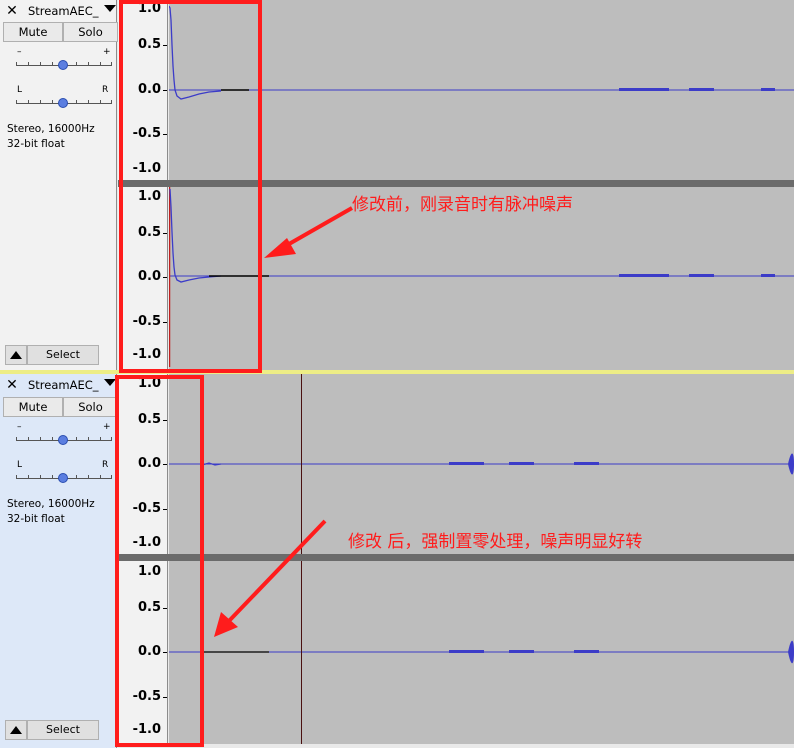 The width and height of the screenshot is (794, 748). Describe the element at coordinates (481, 52) in the screenshot. I see `waveform-svg` at that location.